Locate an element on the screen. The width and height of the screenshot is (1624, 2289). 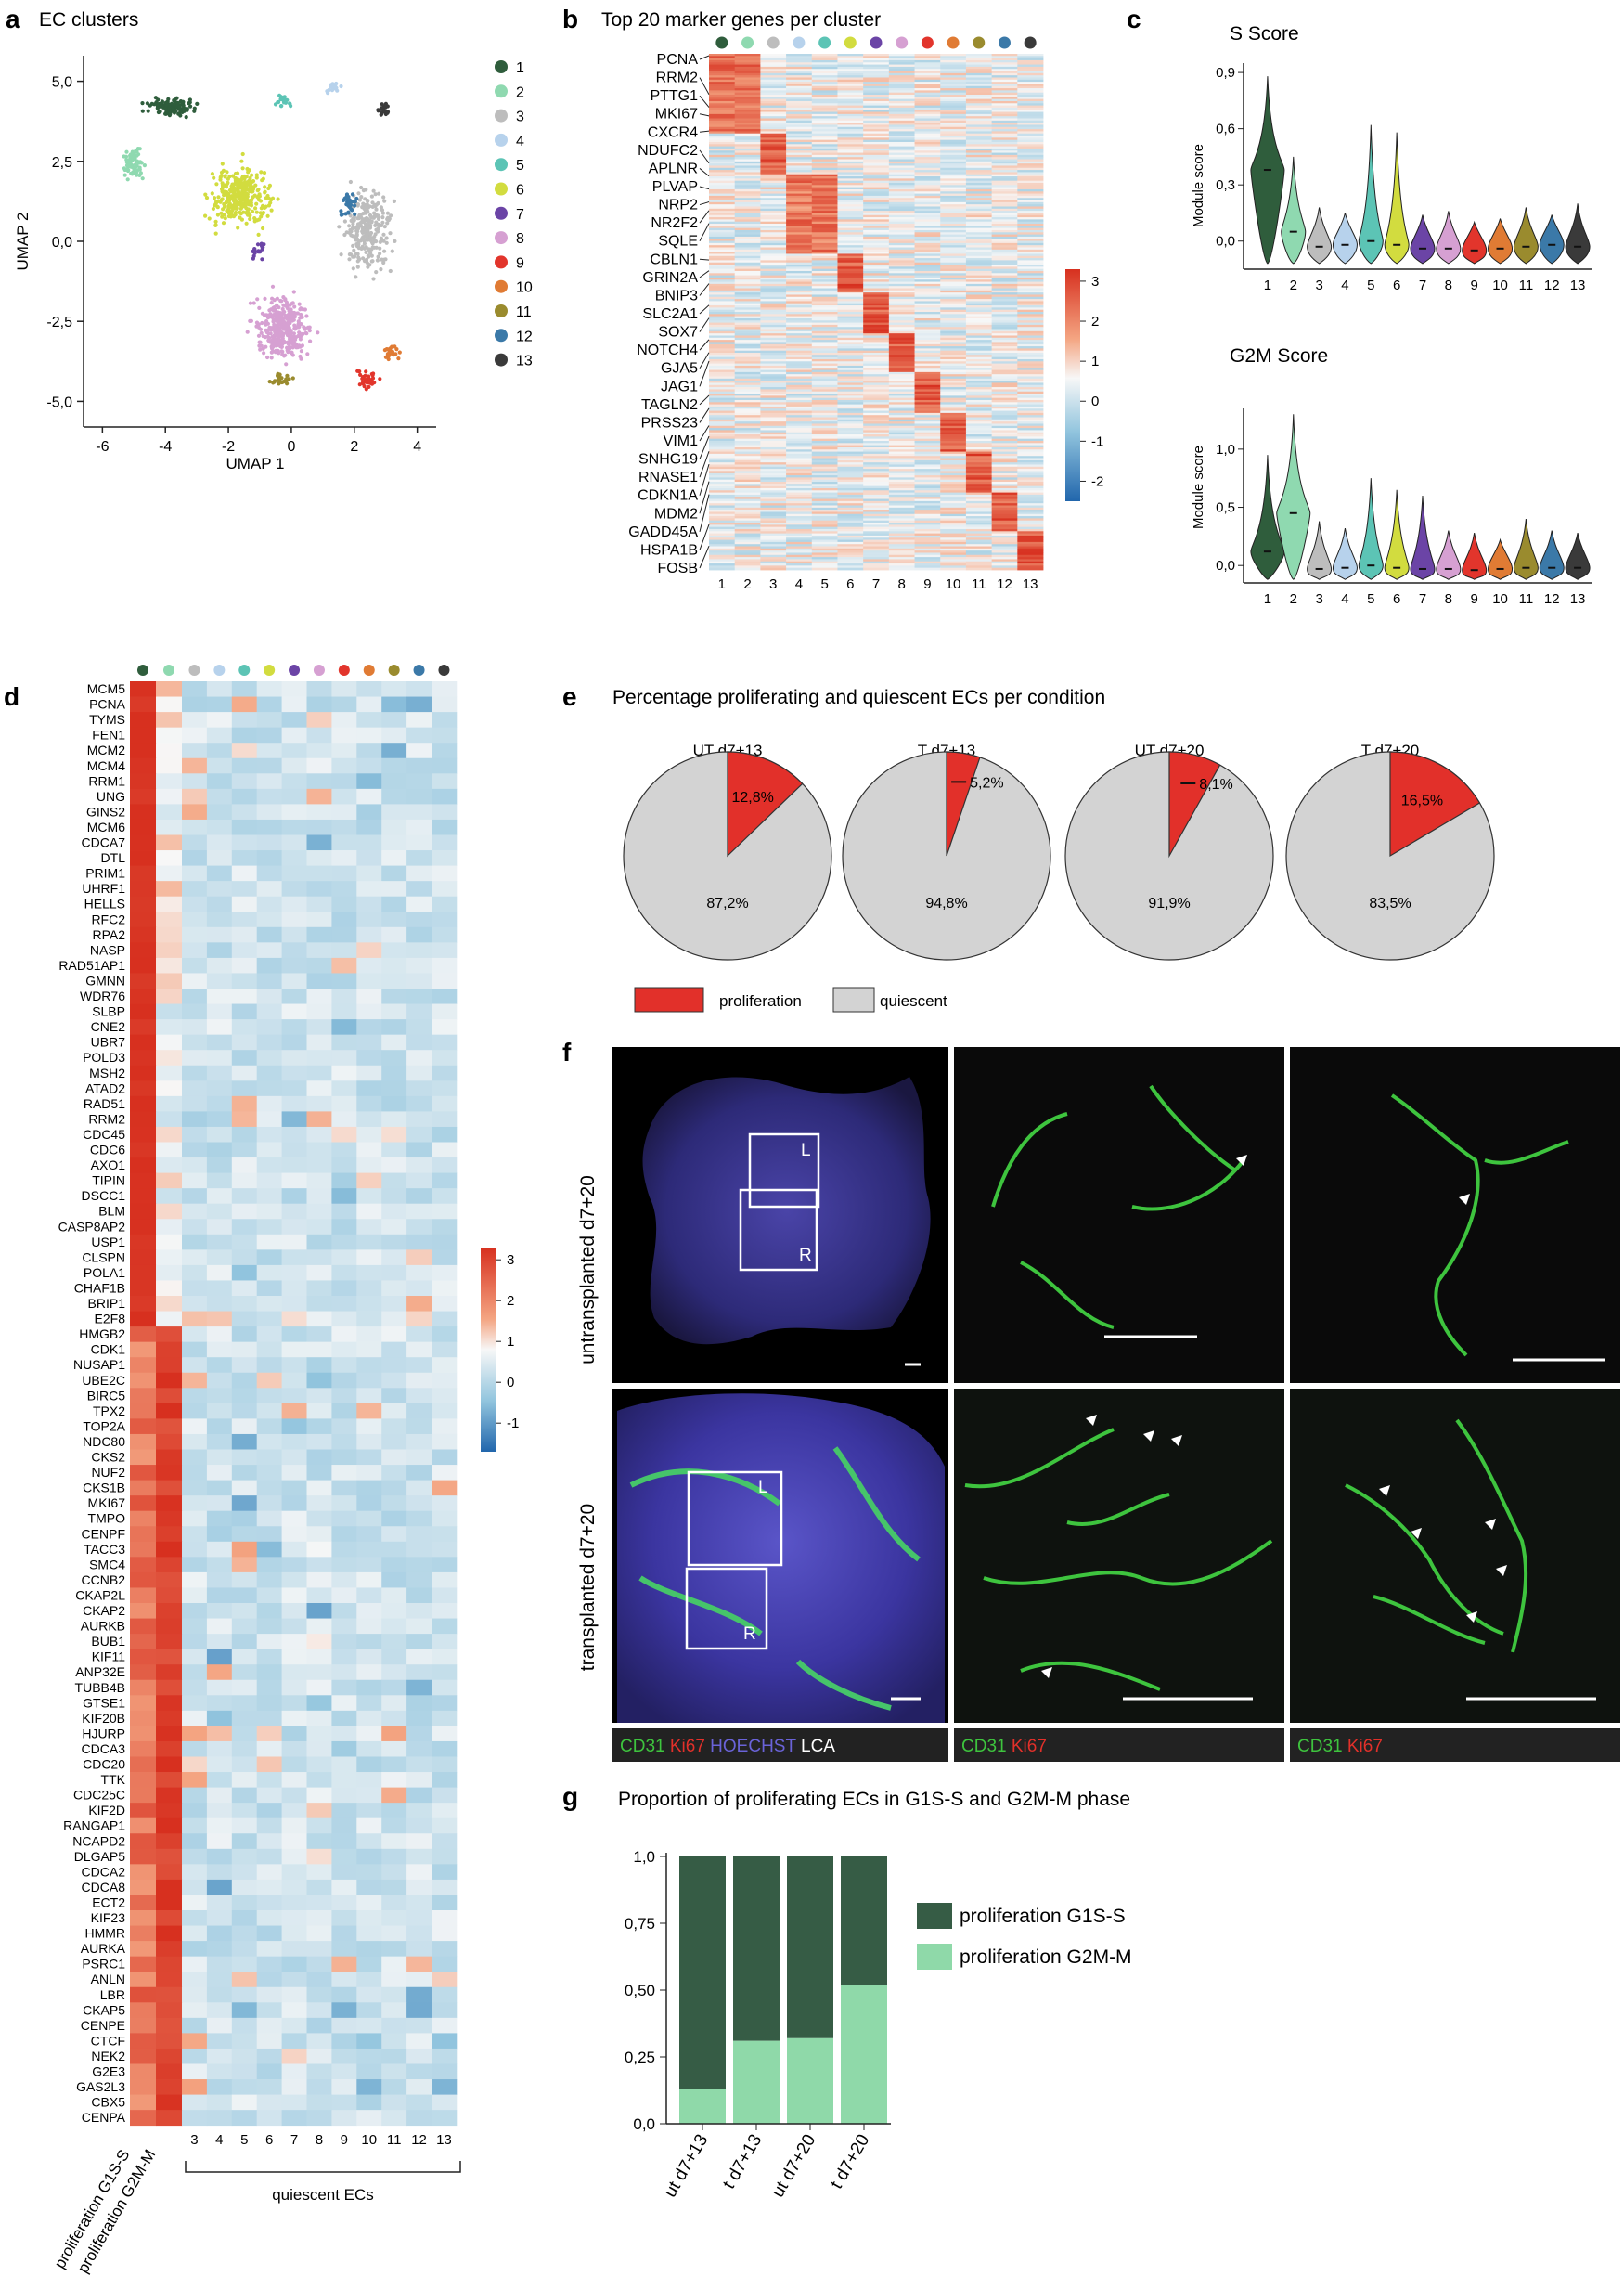
heatmap-b-x-tick: 1 is located at coordinates (722, 584).